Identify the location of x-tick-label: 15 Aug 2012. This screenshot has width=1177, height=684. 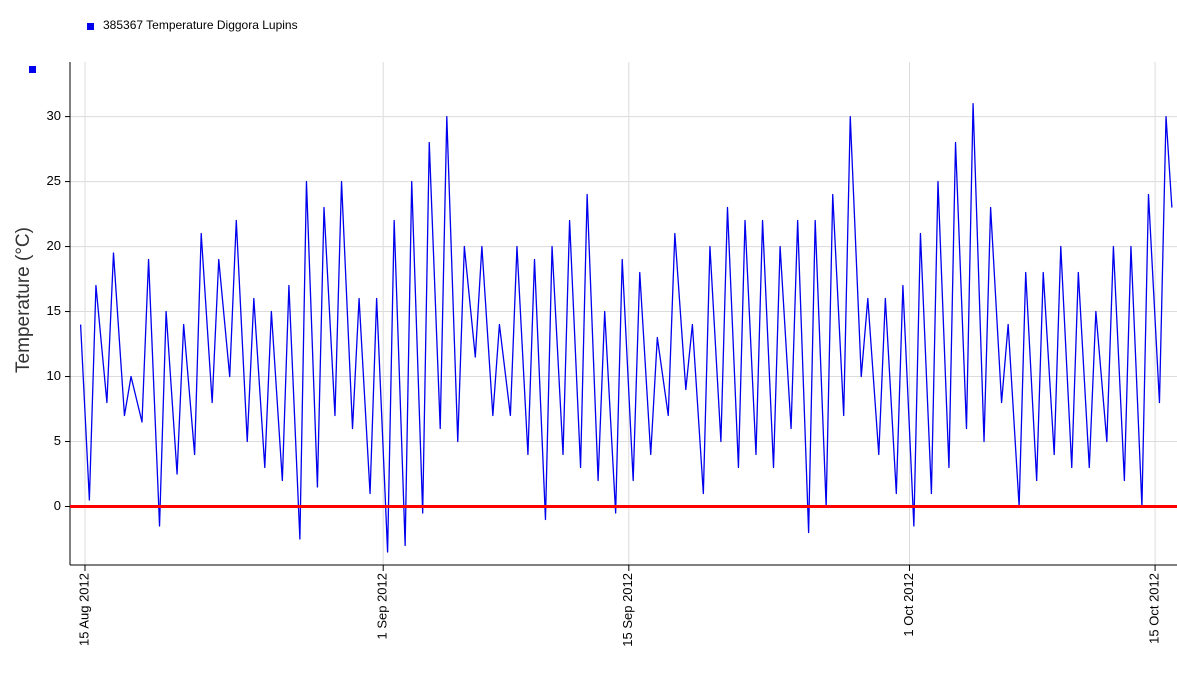
(83, 609).